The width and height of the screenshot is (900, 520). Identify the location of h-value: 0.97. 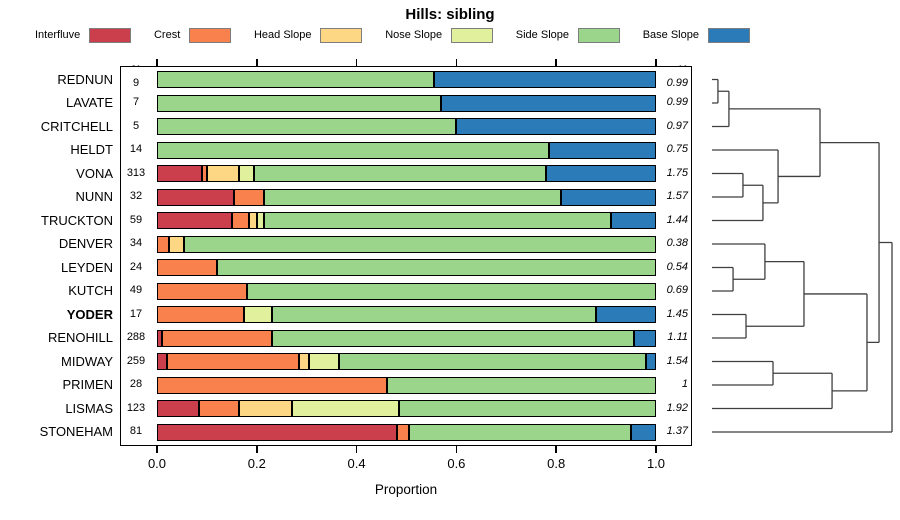
(677, 125).